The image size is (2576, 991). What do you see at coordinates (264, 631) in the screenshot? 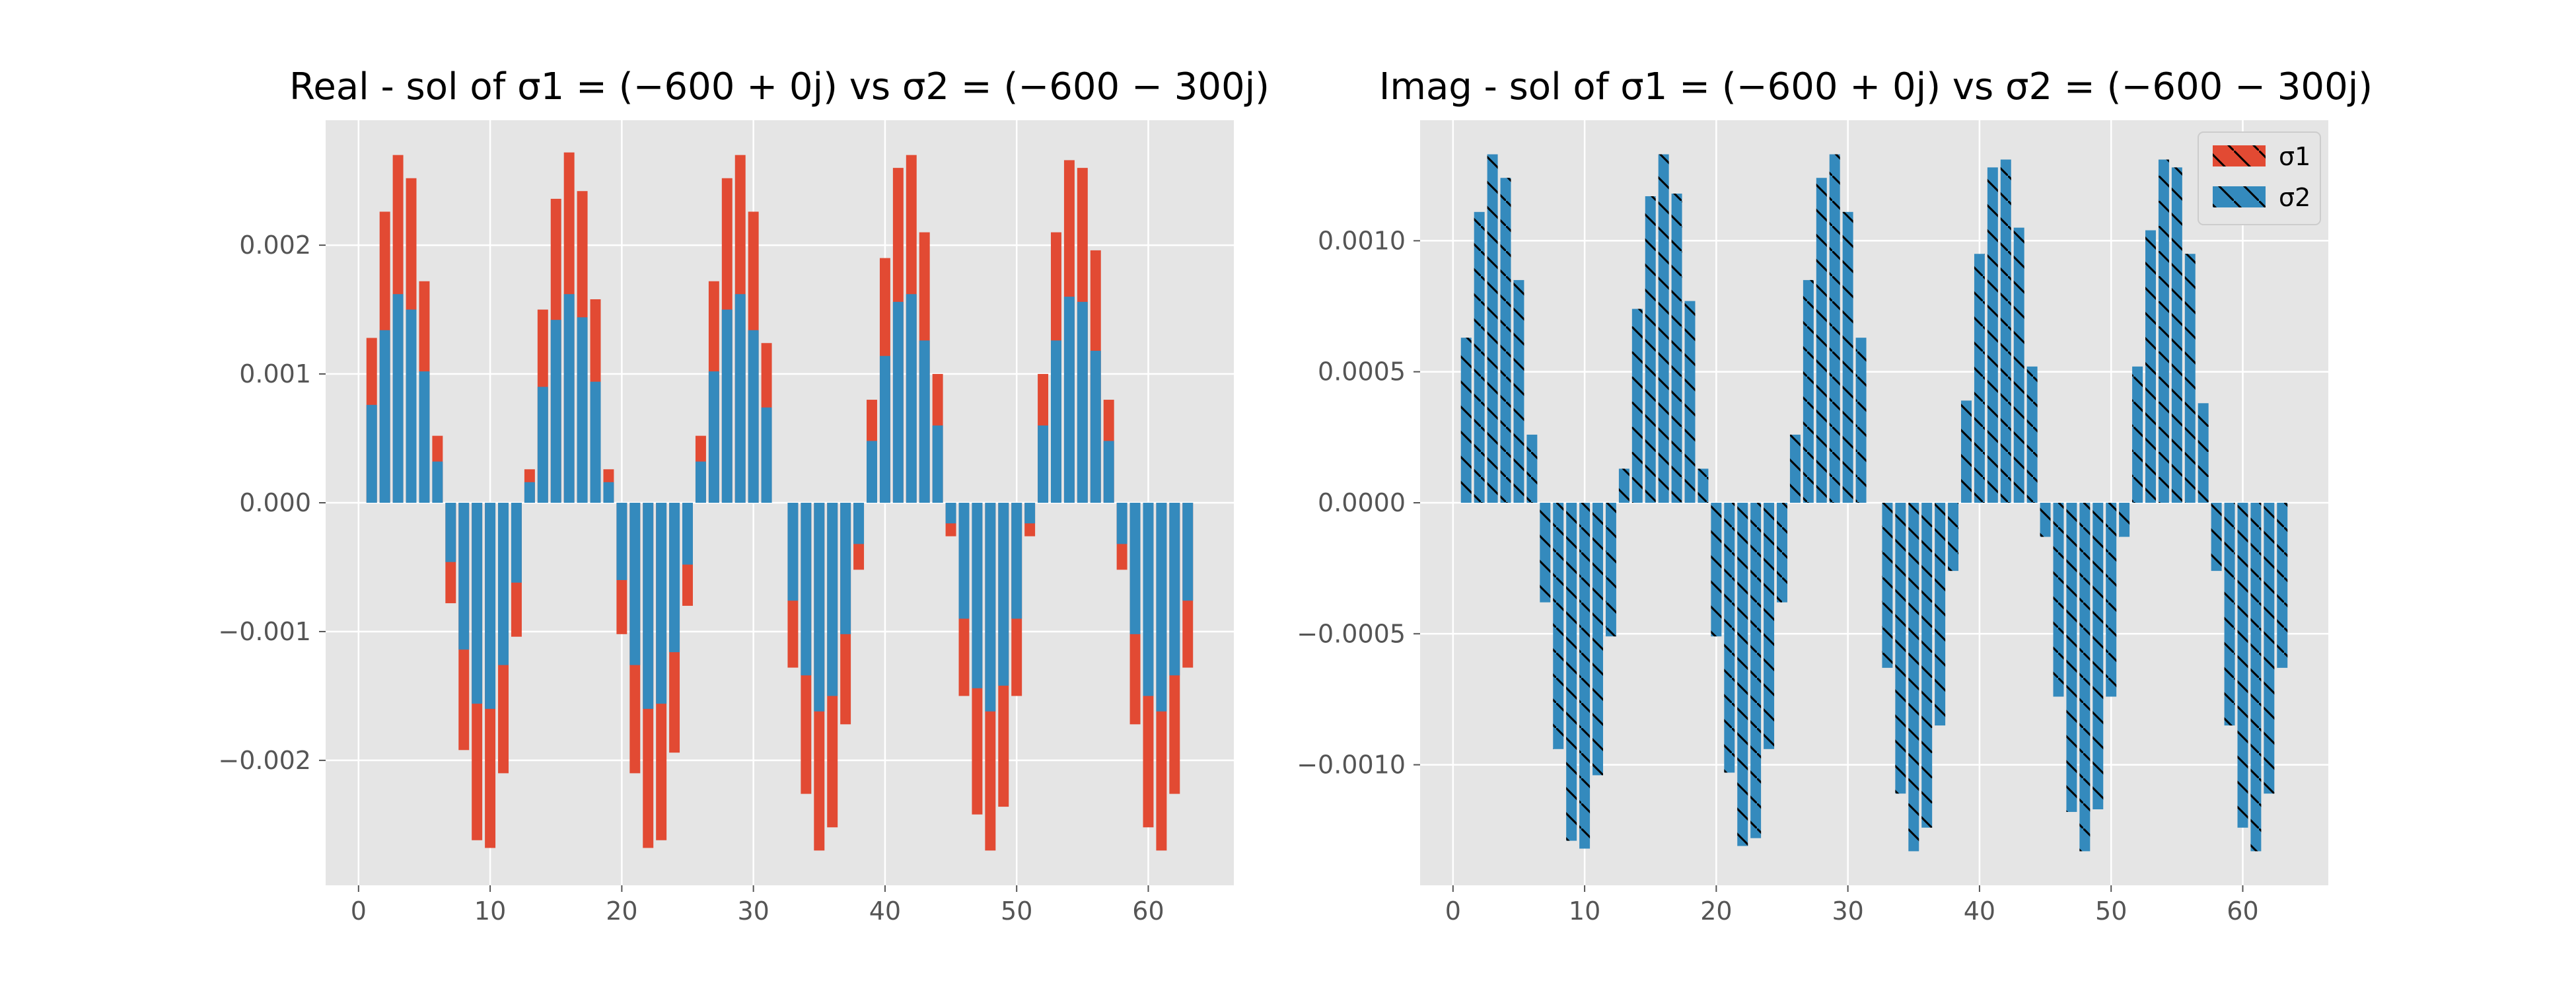
I see `y-tick-label: −0.001` at bounding box center [264, 631].